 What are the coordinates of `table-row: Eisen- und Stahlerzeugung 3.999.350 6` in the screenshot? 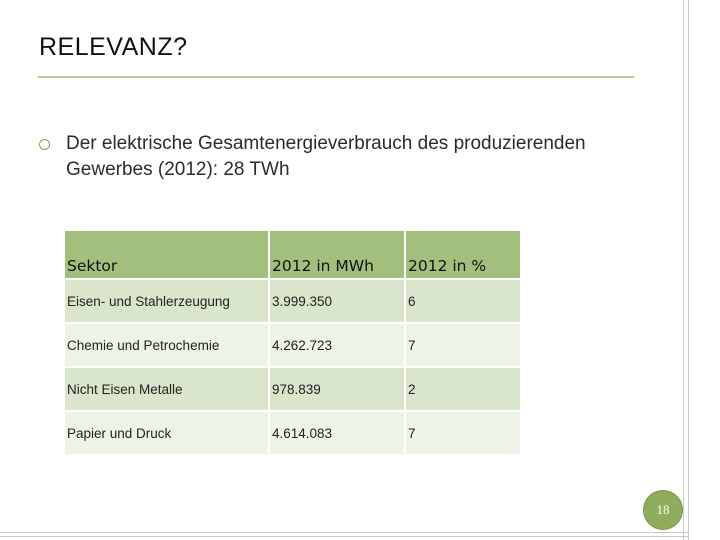 It's located at (292, 301).